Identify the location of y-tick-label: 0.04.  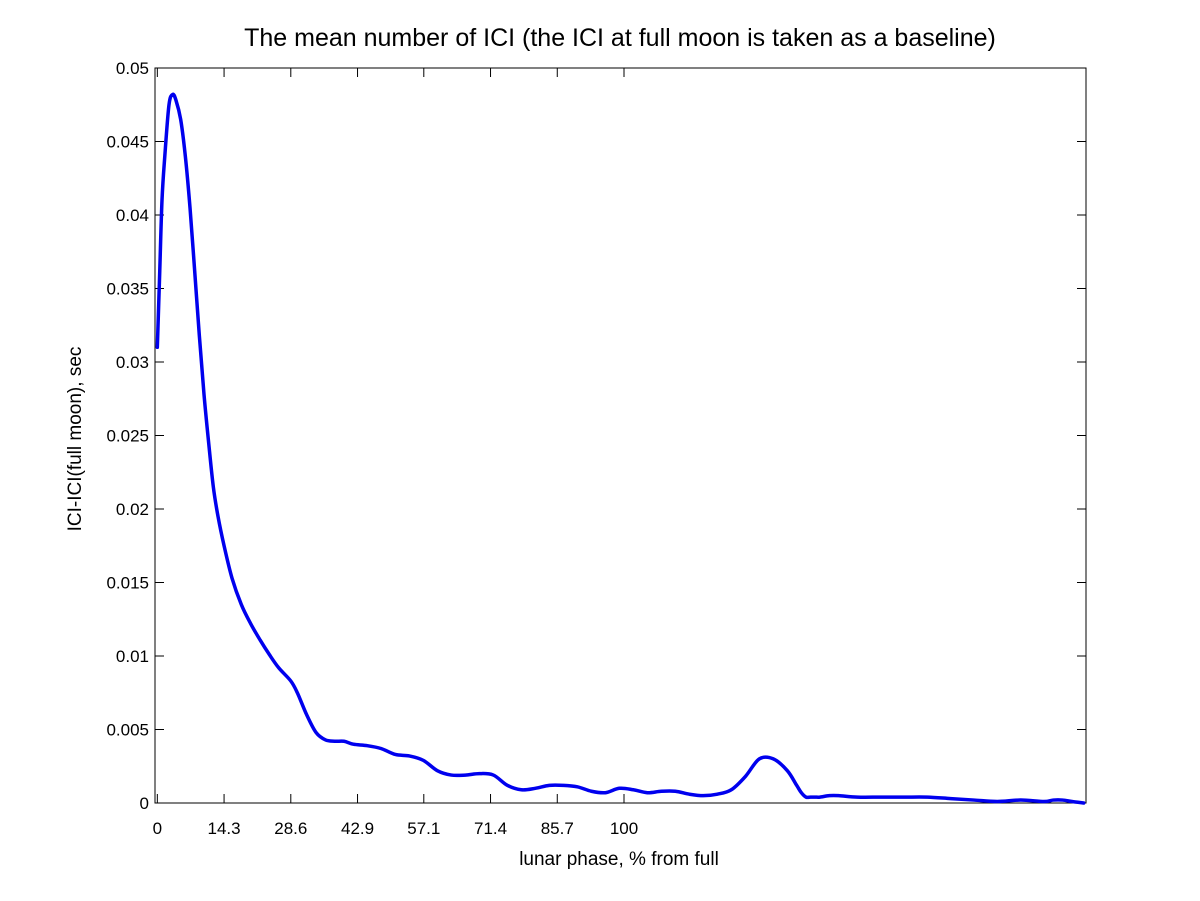
(132, 215).